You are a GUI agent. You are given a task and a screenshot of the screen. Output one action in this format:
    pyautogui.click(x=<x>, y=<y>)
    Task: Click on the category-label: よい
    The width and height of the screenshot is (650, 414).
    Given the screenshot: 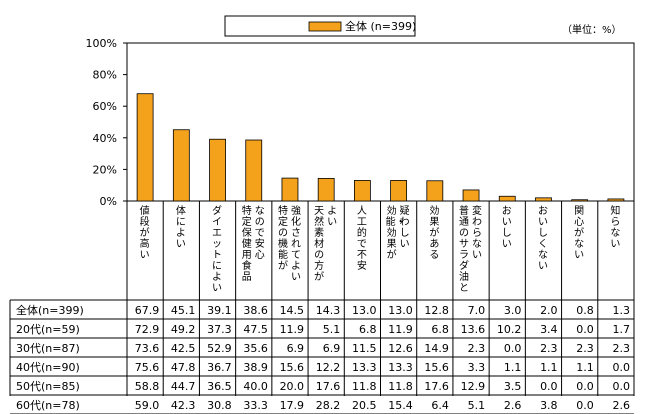 What is the action you would take?
    pyautogui.click(x=332, y=217)
    